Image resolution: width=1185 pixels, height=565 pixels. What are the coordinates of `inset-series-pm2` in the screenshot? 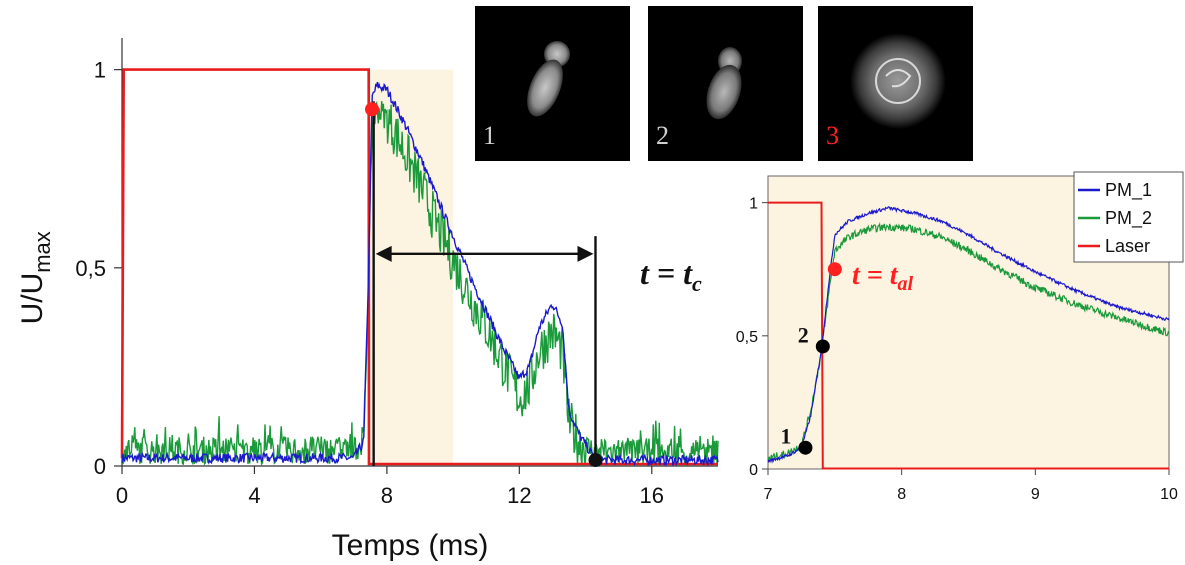 It's located at (968, 341).